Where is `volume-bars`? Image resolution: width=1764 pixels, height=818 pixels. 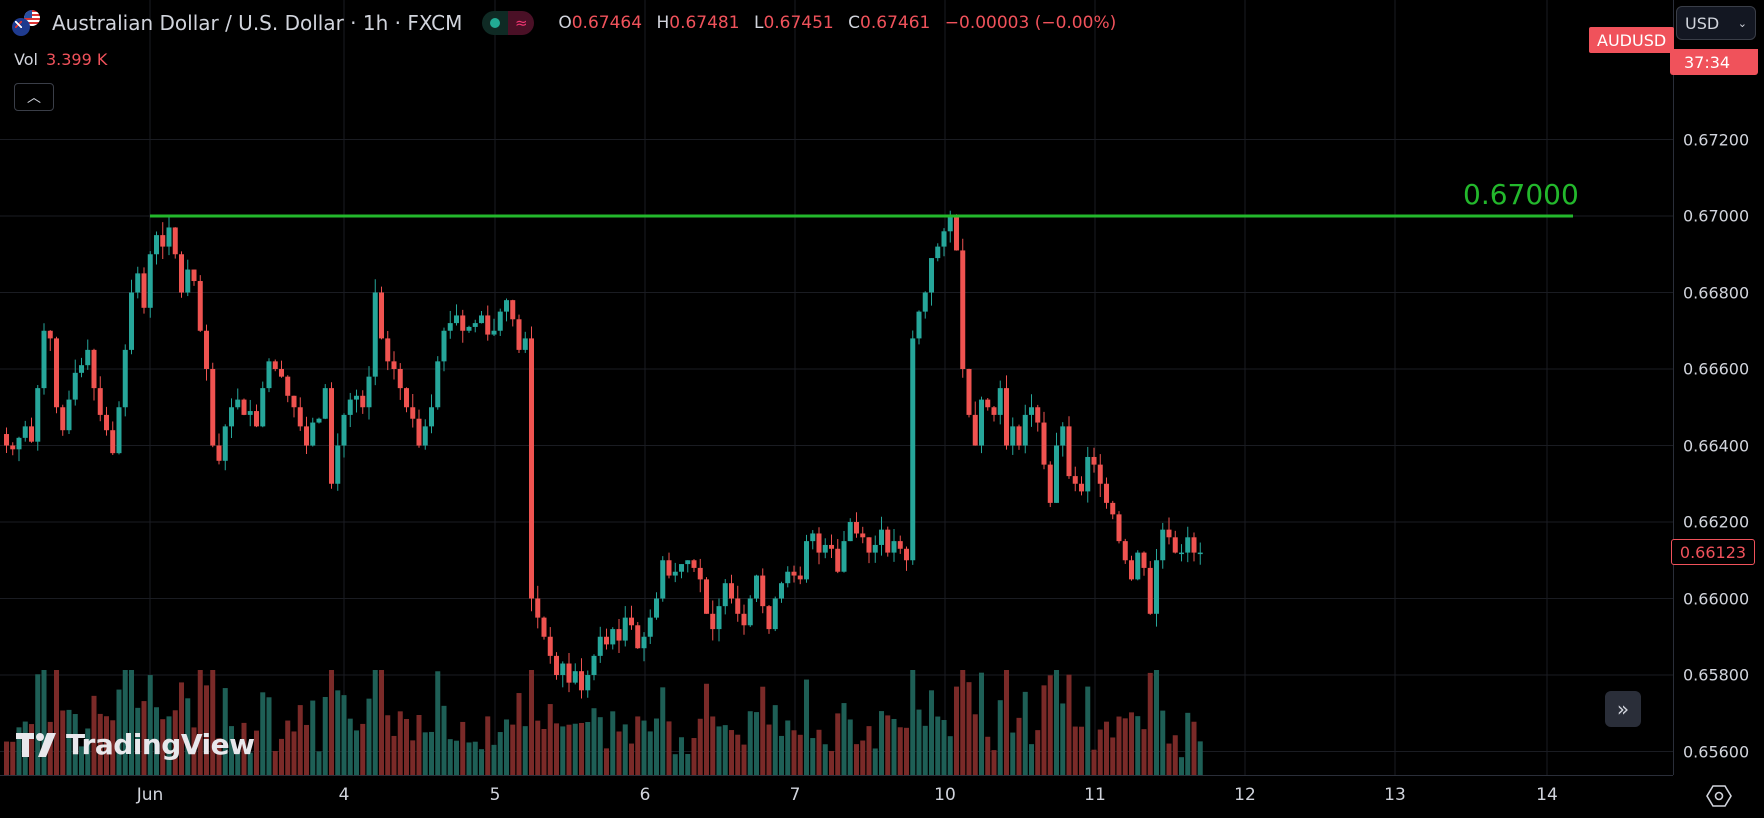 volume-bars is located at coordinates (603, 722).